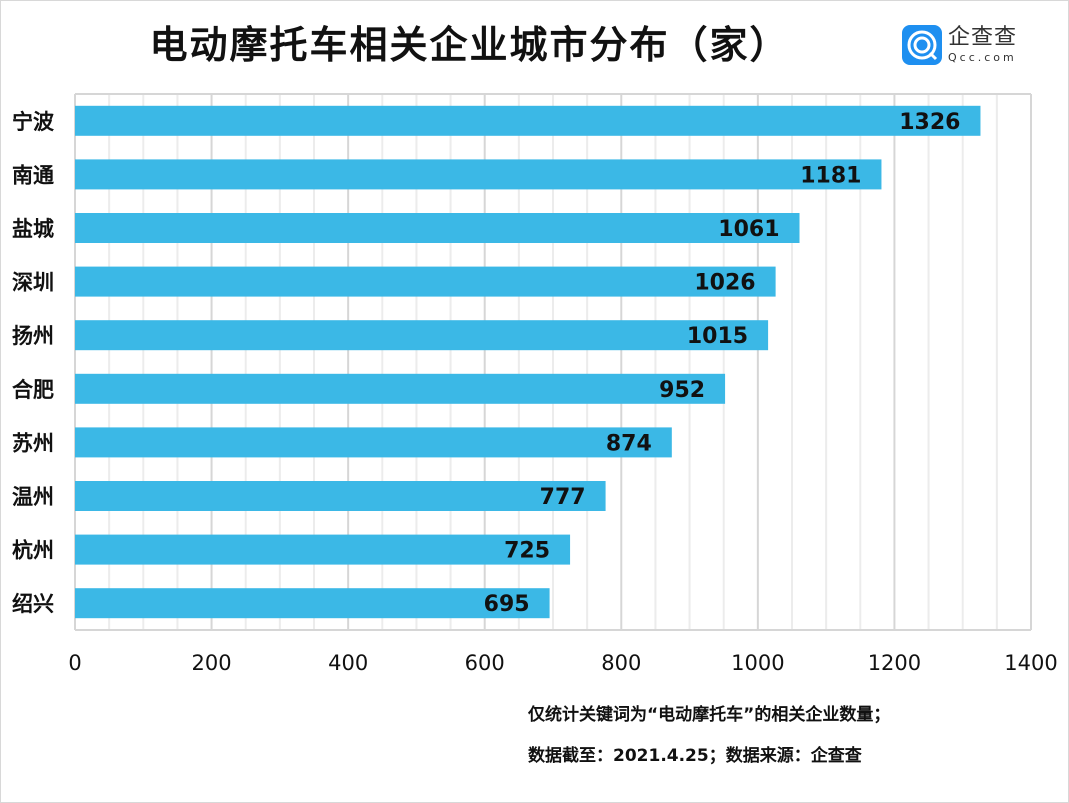  What do you see at coordinates (33, 497) in the screenshot?
I see `category-label: 温州` at bounding box center [33, 497].